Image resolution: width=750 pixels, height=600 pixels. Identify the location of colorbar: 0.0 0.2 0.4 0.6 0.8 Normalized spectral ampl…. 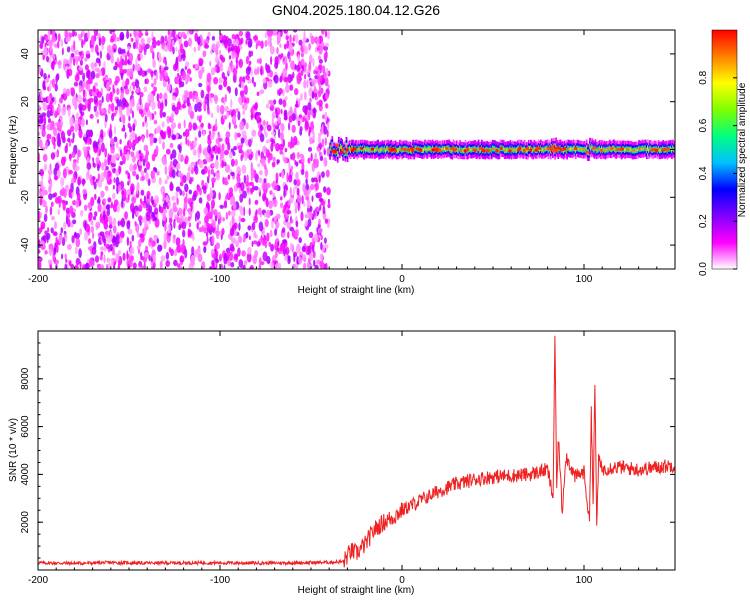
(723, 152).